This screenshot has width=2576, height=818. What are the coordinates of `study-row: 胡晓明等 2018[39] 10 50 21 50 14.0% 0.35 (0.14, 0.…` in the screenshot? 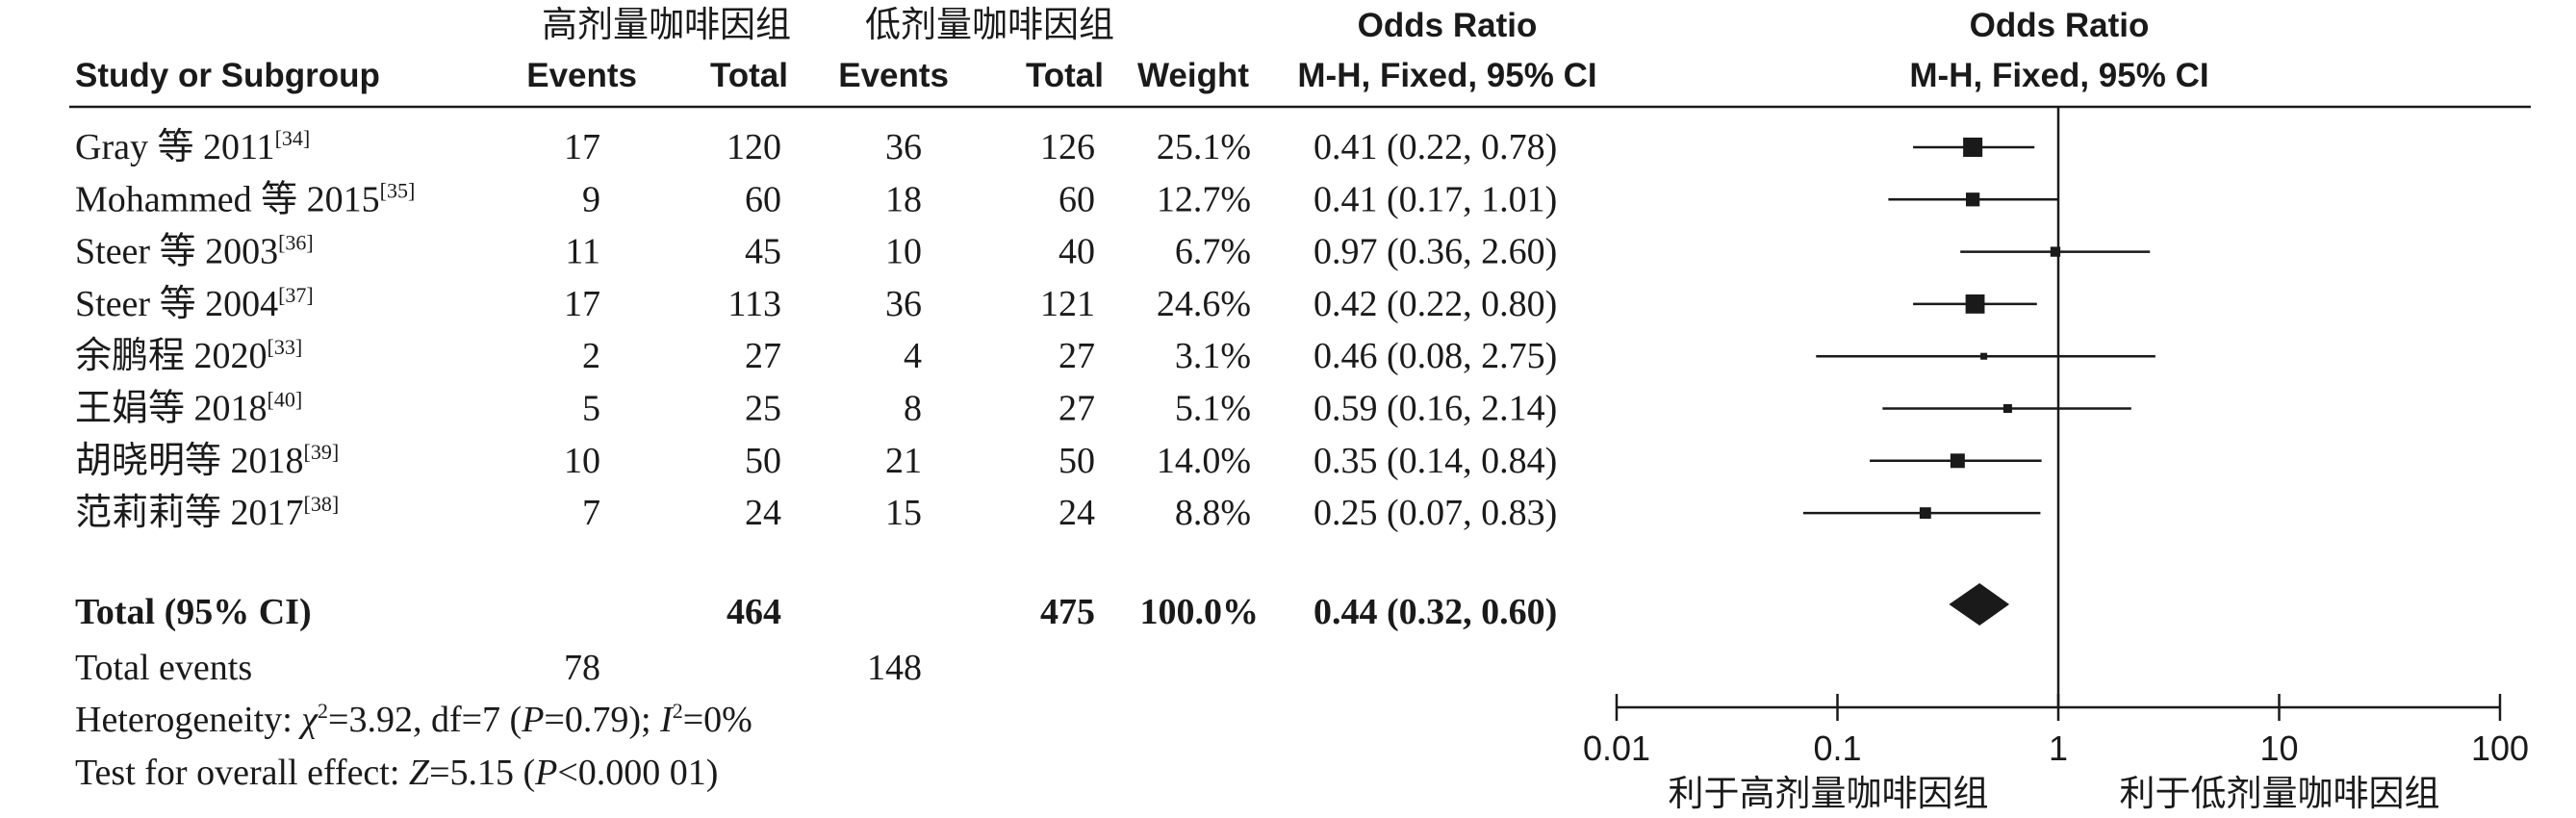 It's located at (1058, 460).